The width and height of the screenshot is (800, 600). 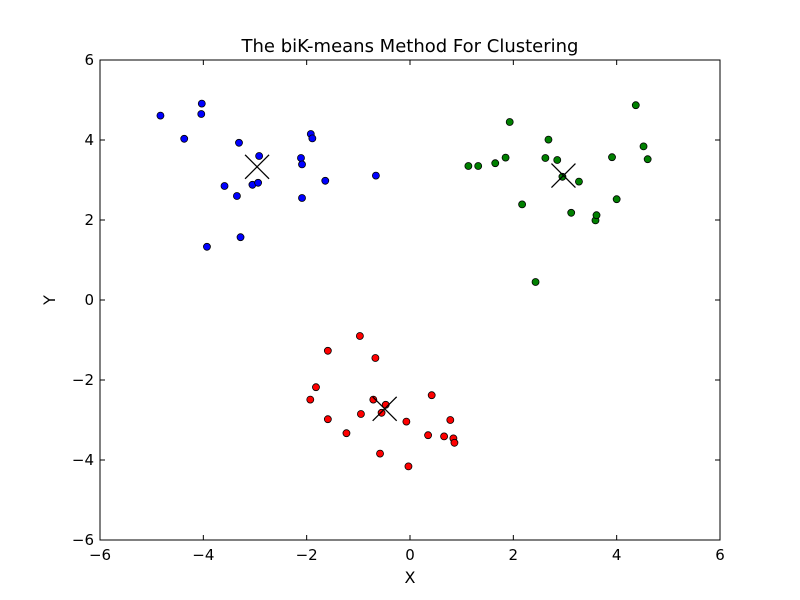 What do you see at coordinates (410, 555) in the screenshot?
I see `x-tick-label: 0` at bounding box center [410, 555].